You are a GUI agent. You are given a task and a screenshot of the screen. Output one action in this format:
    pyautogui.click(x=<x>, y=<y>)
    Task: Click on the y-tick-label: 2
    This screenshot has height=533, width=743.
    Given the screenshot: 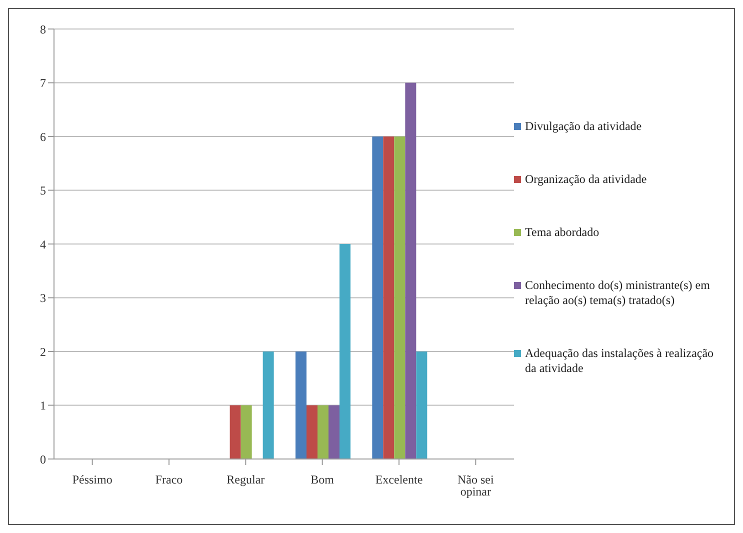 What is the action you would take?
    pyautogui.click(x=43, y=351)
    